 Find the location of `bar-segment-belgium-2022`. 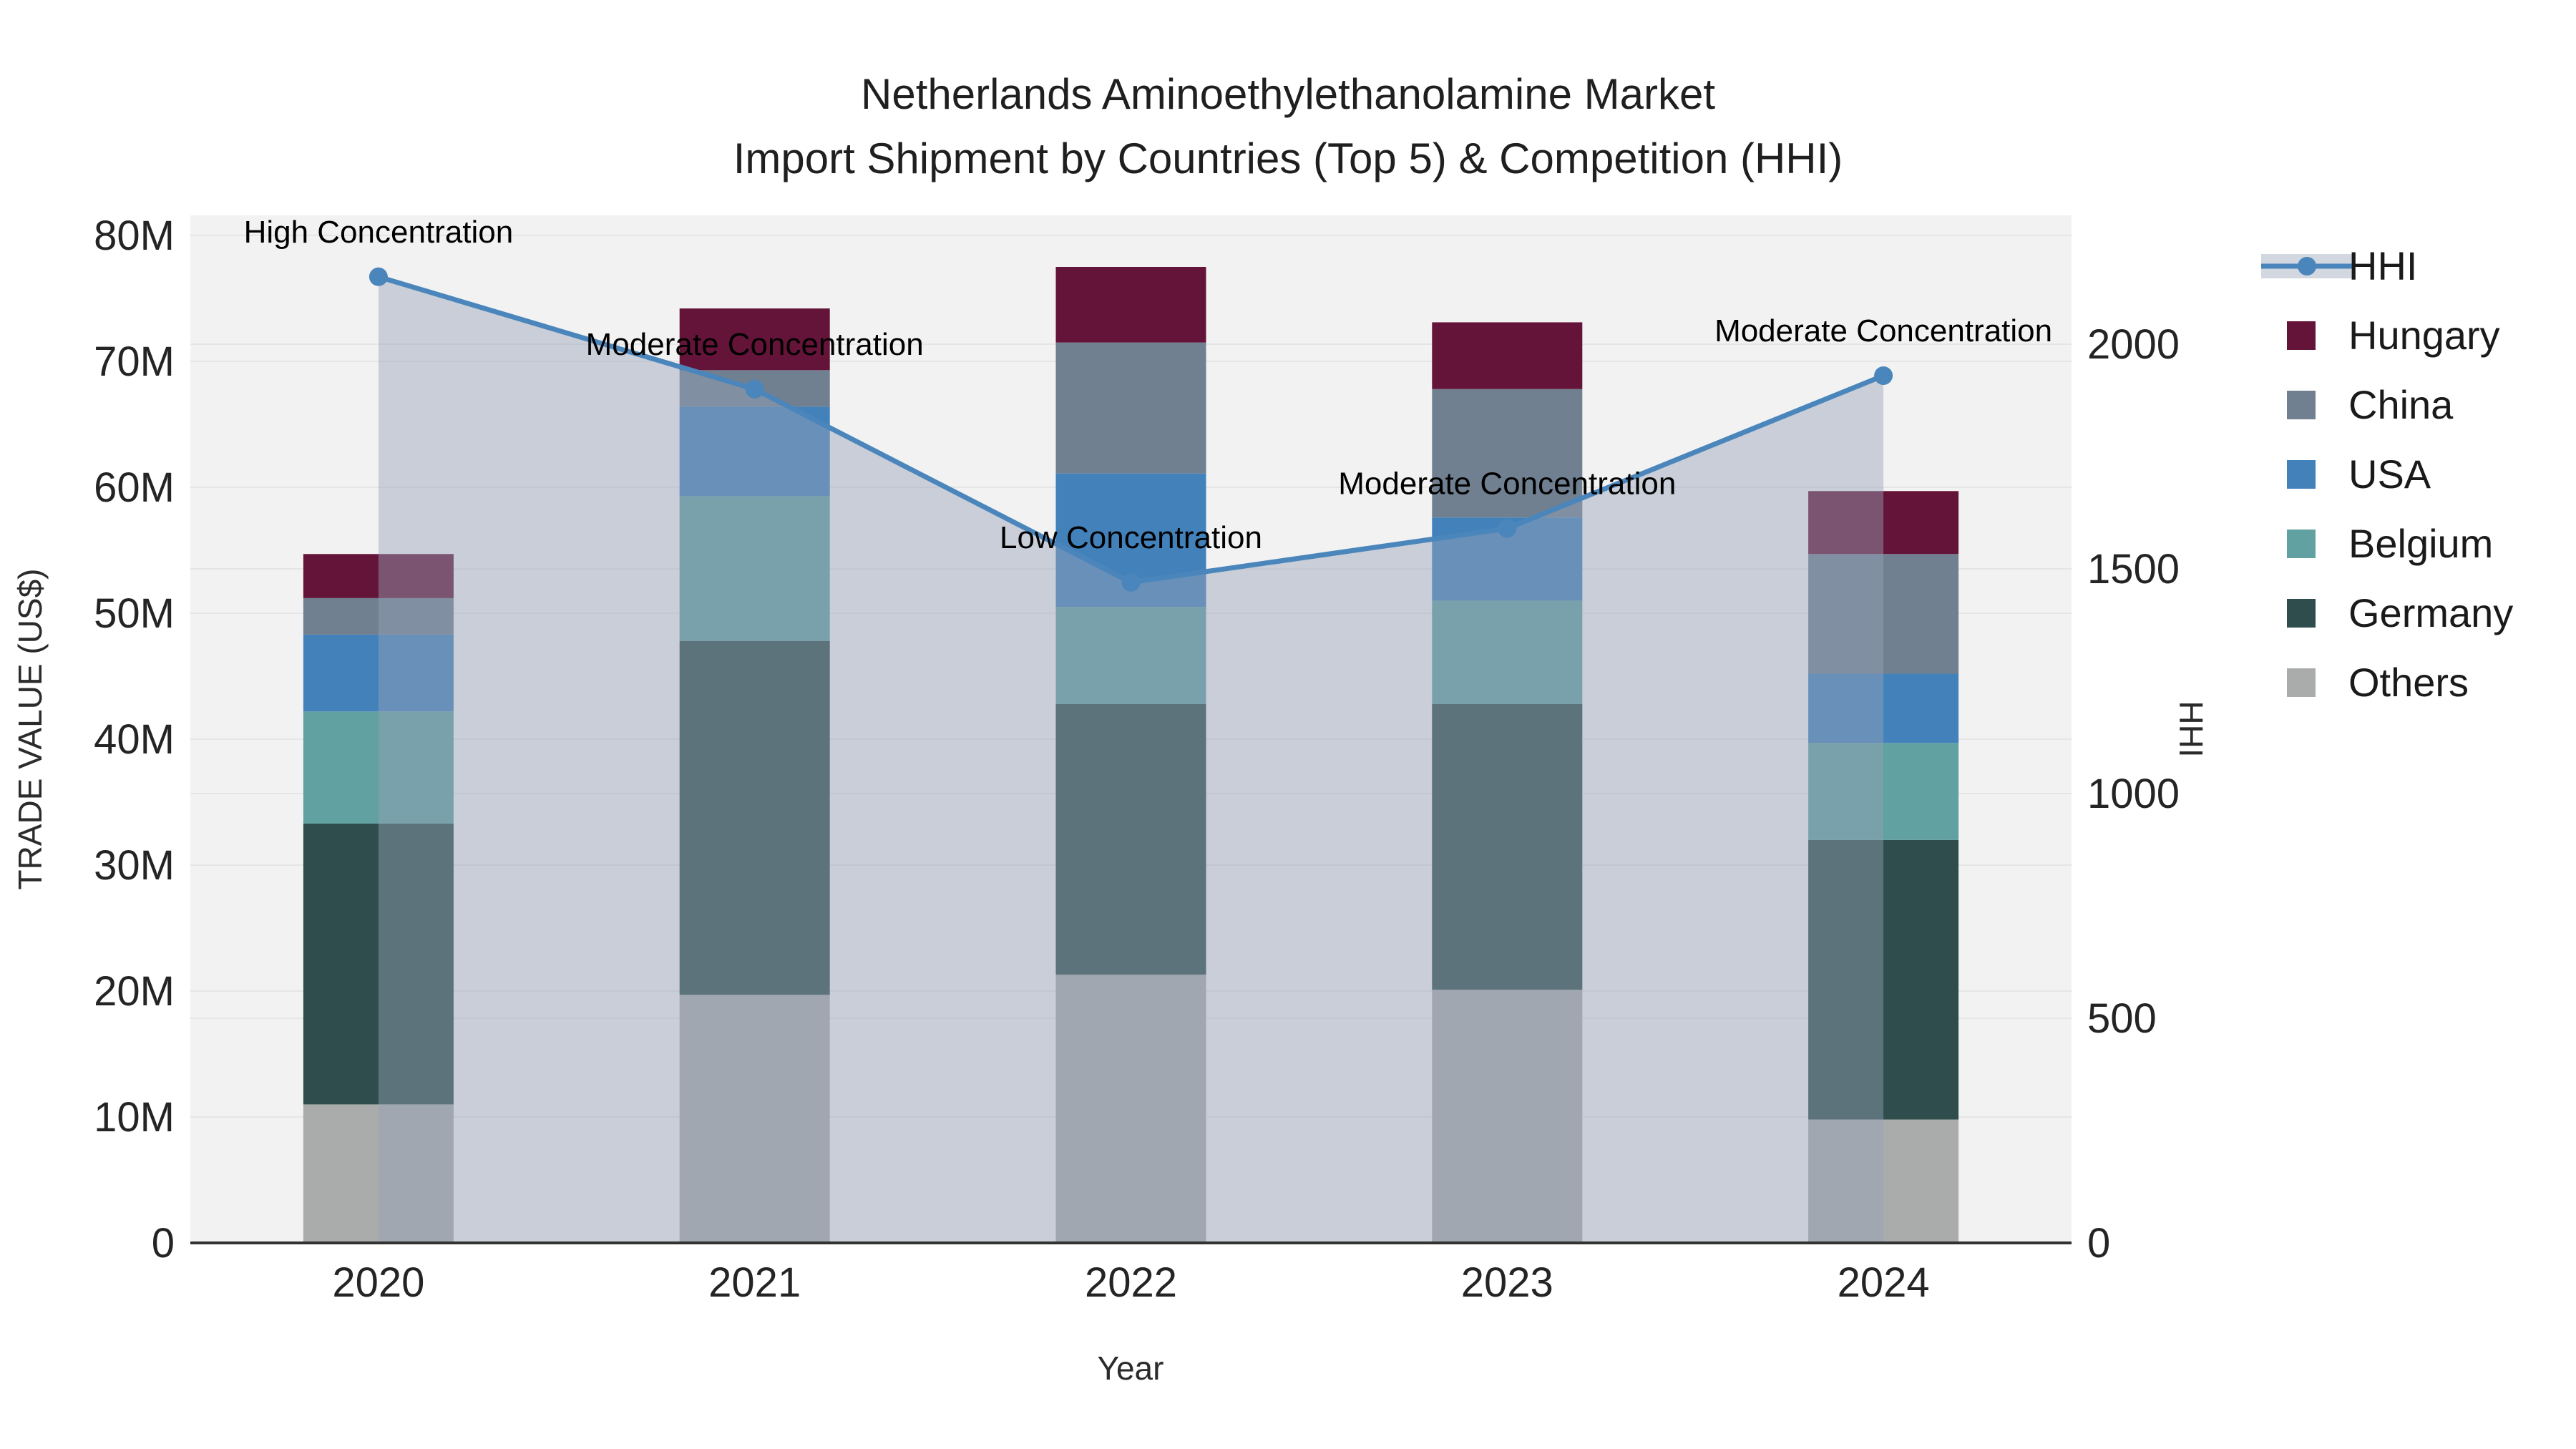

bar-segment-belgium-2022 is located at coordinates (1130, 655).